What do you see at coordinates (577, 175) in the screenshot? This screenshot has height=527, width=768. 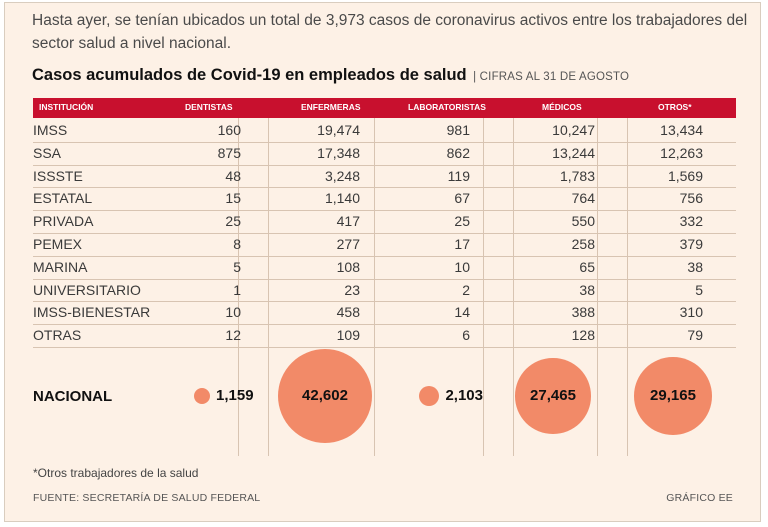 I see `table-cell: 1,783` at bounding box center [577, 175].